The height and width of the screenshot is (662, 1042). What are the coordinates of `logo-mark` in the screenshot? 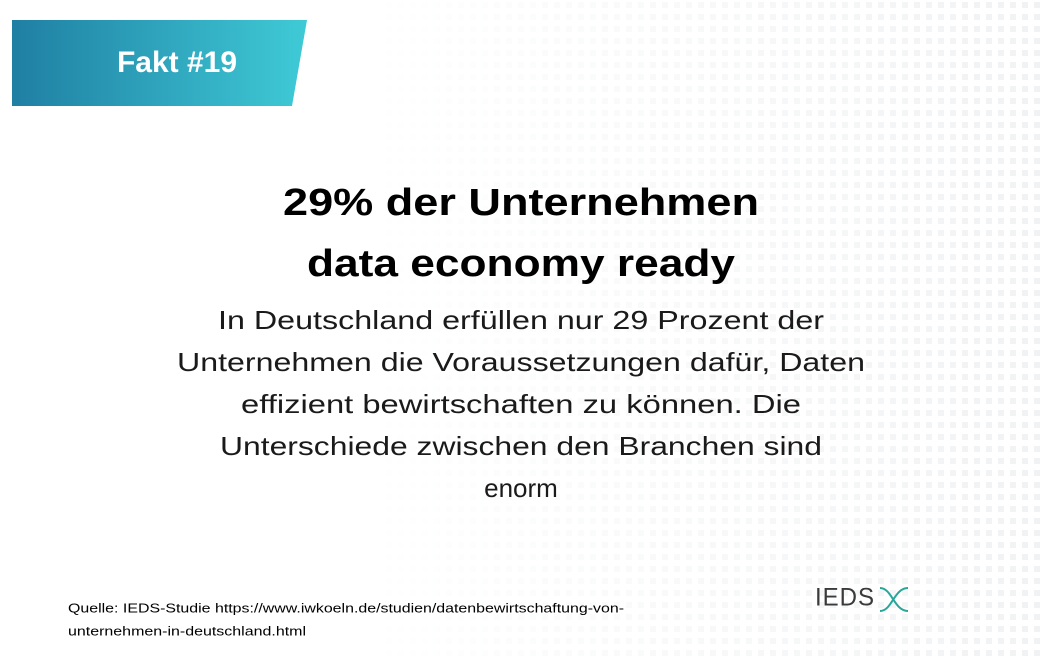 It's located at (894, 599).